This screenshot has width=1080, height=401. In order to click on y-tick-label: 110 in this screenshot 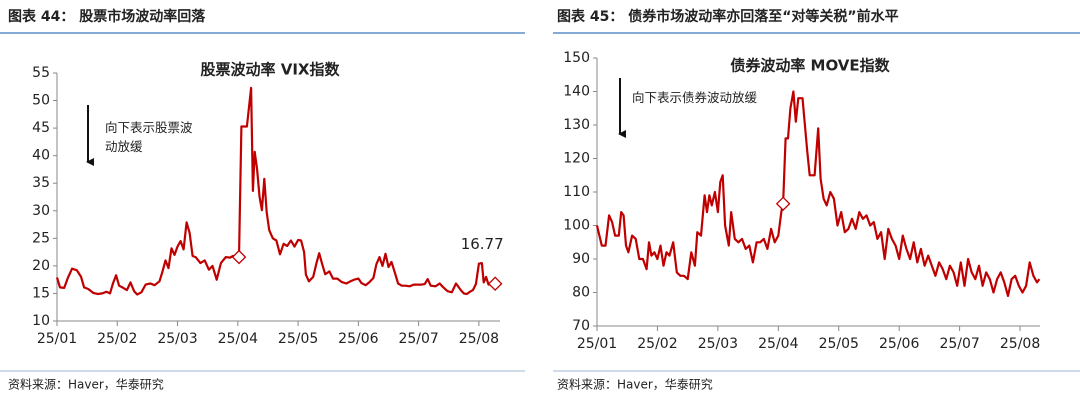, I will do `click(576, 192)`.